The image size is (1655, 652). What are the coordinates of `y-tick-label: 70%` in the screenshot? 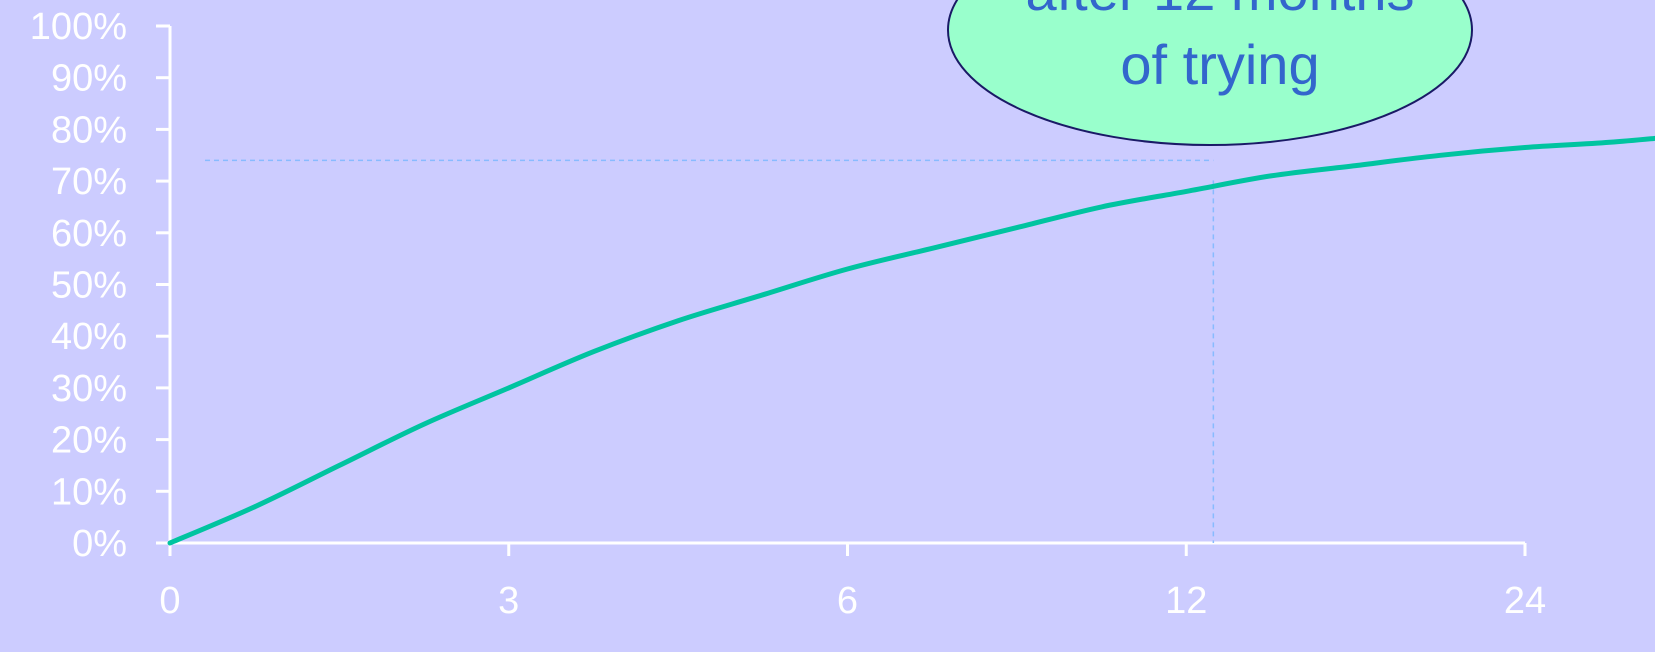 It's located at (89, 182).